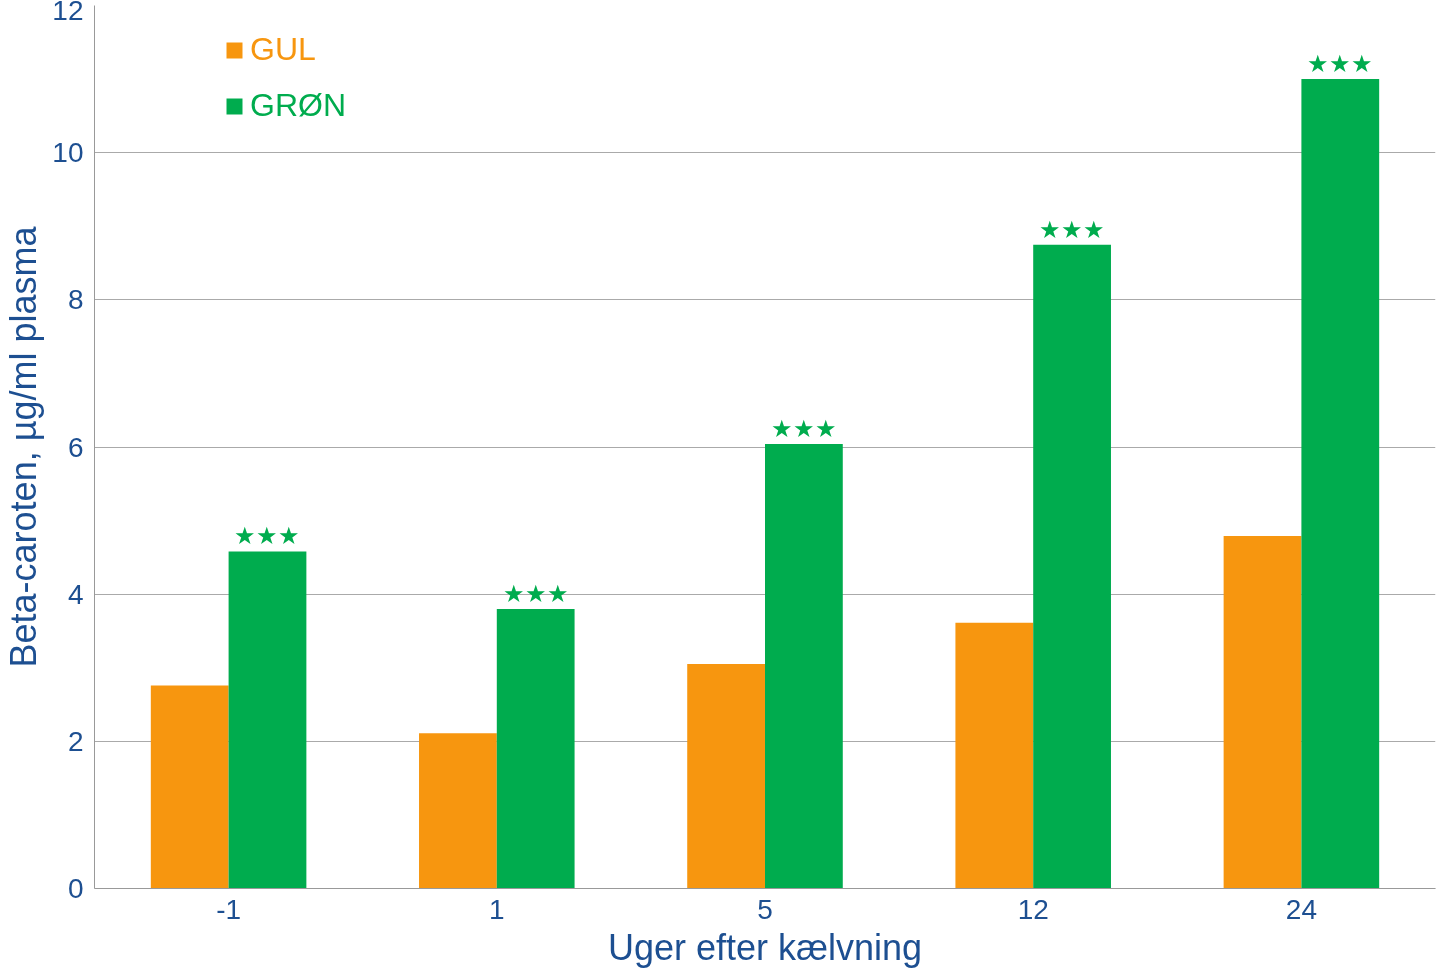 This screenshot has height=977, width=1445. Describe the element at coordinates (1301, 909) in the screenshot. I see `x-tick-label: 24` at that location.